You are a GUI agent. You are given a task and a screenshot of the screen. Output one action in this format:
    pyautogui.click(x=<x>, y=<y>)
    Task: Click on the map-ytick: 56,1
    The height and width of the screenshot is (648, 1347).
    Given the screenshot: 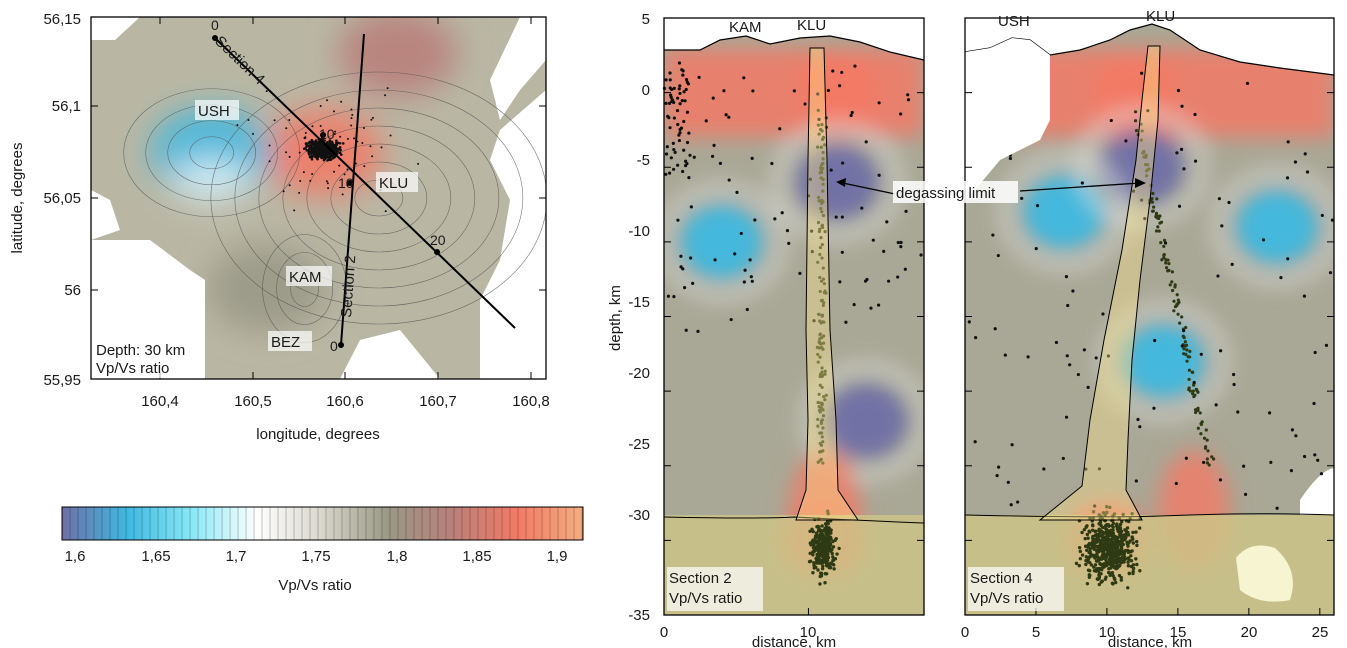 What is the action you would take?
    pyautogui.click(x=66, y=106)
    